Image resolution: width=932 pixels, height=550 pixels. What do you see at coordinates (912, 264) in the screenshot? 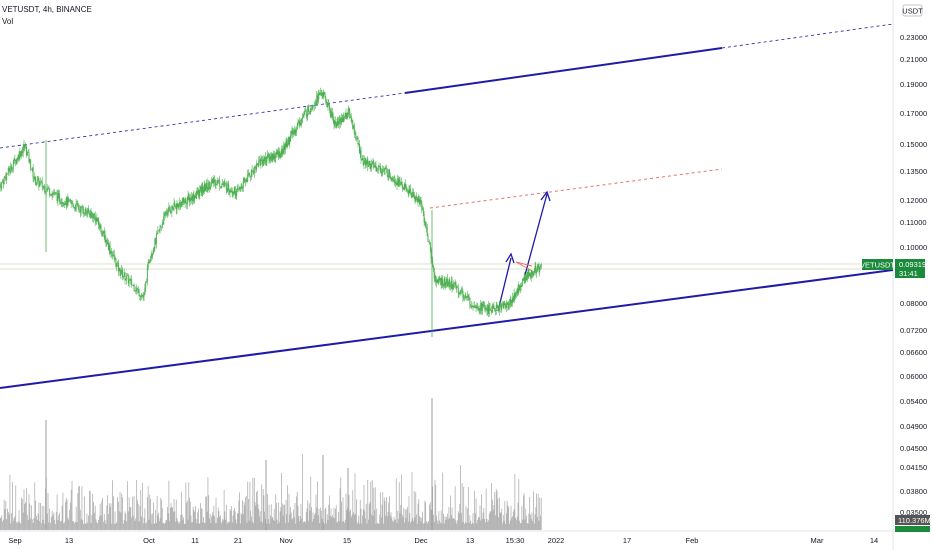
I see `price-tag-price: 0.09319` at bounding box center [912, 264].